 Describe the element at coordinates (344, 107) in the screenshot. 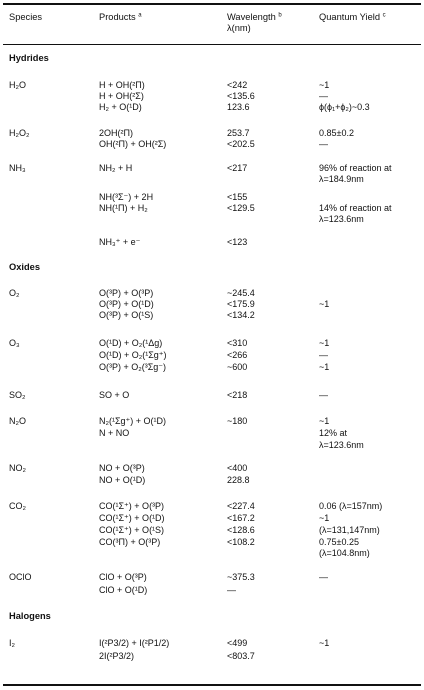

I see `yield-cell: ϕ(ϕ₁+ϕ₂)~0.3` at that location.